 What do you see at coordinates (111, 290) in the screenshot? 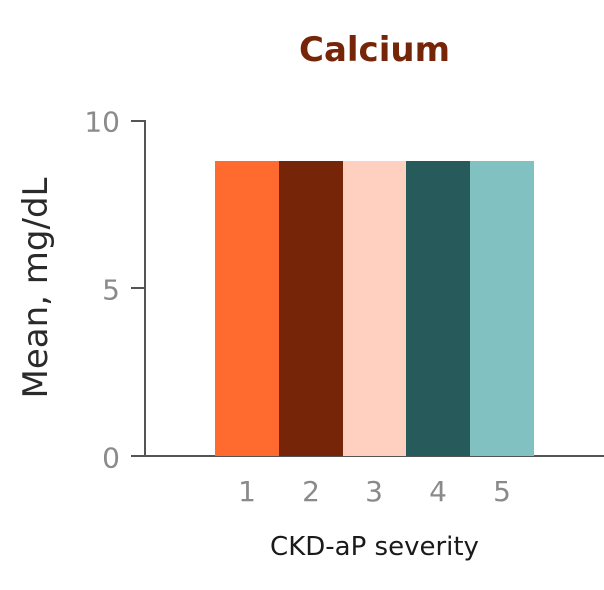
I see `y-tick-5: 5` at bounding box center [111, 290].